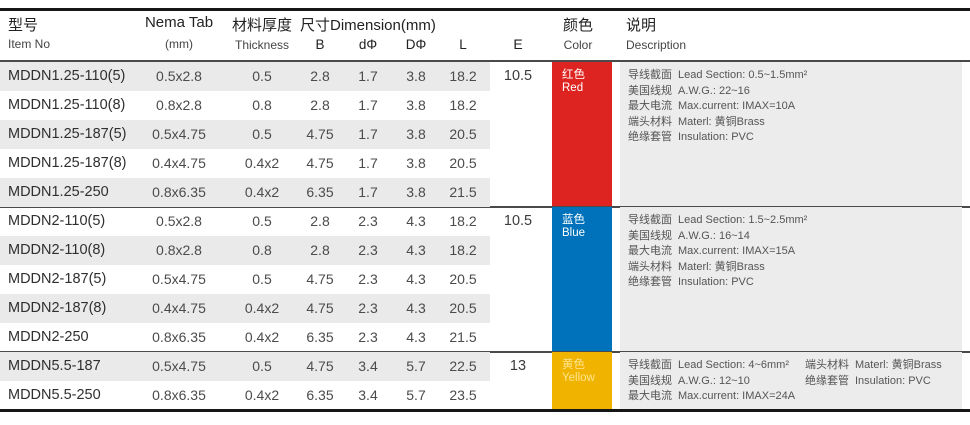 This screenshot has width=970, height=425. I want to click on desc-right-column: 端头材料 Materl: 黄铜Brass 绝缘套管 Insulation: PVC, so click(873, 373).